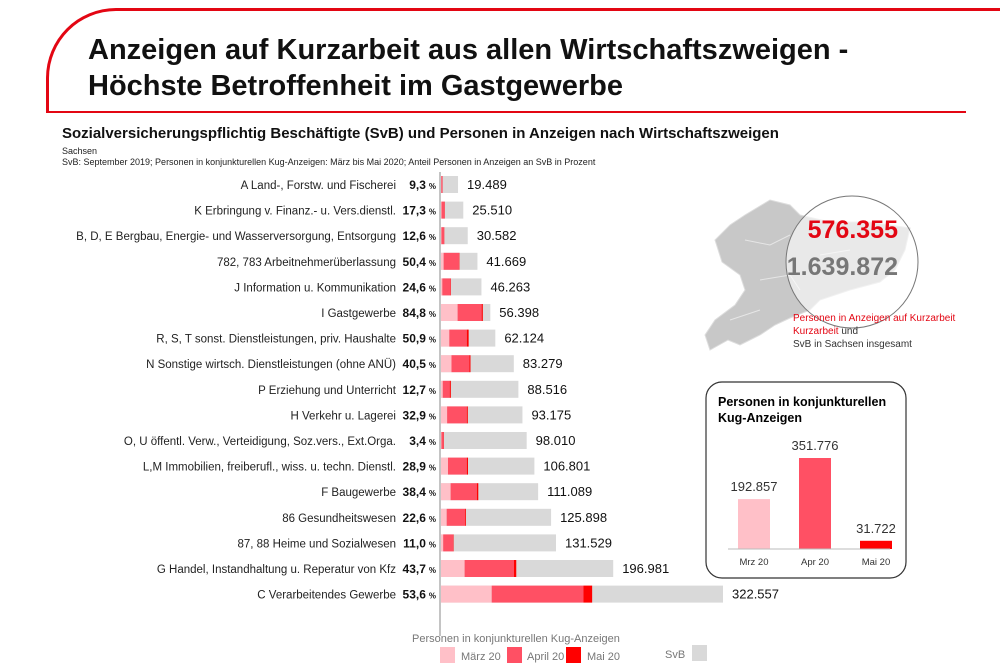 Image resolution: width=1000 pixels, height=667 pixels. What do you see at coordinates (519, 312) in the screenshot?
I see `svb-value-label: 56.398` at bounding box center [519, 312].